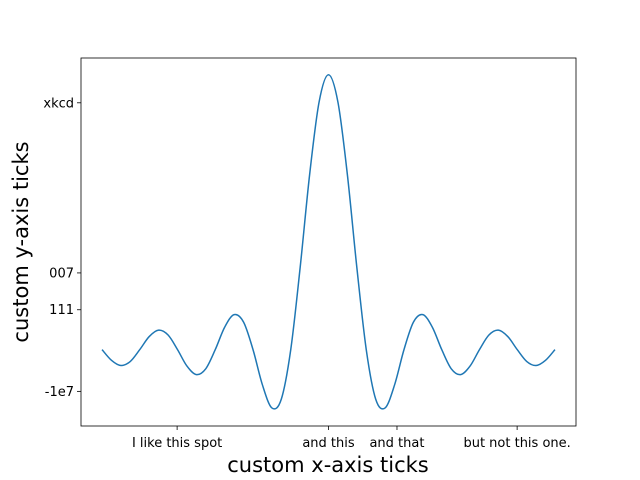  What do you see at coordinates (327, 465) in the screenshot?
I see `x-axis-label: custom x-axis ticks` at bounding box center [327, 465].